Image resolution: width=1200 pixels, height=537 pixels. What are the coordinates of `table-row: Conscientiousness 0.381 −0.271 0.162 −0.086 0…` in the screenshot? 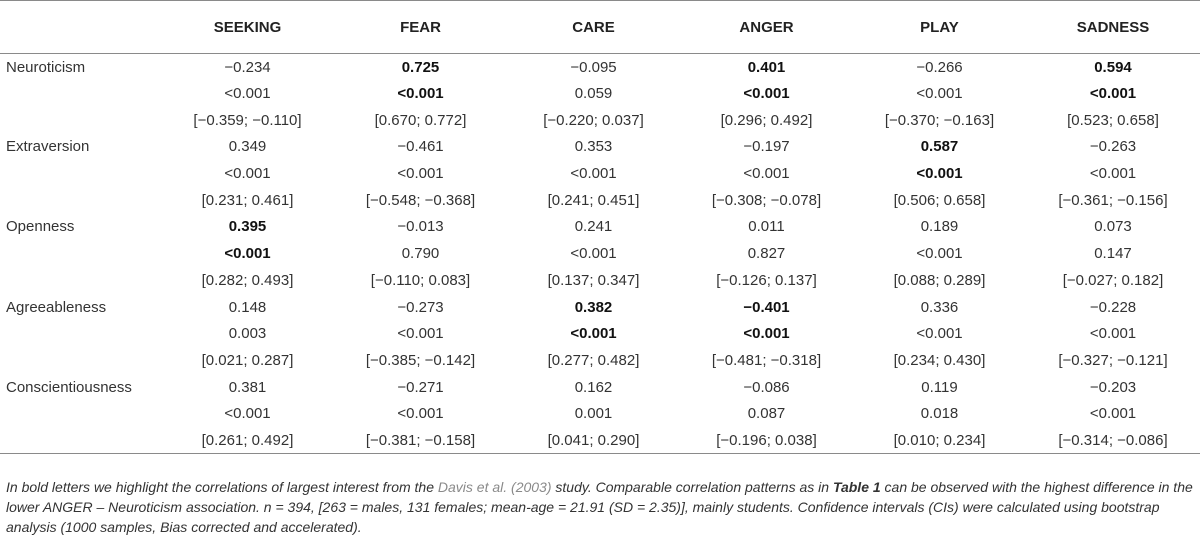 It's located at (600, 387).